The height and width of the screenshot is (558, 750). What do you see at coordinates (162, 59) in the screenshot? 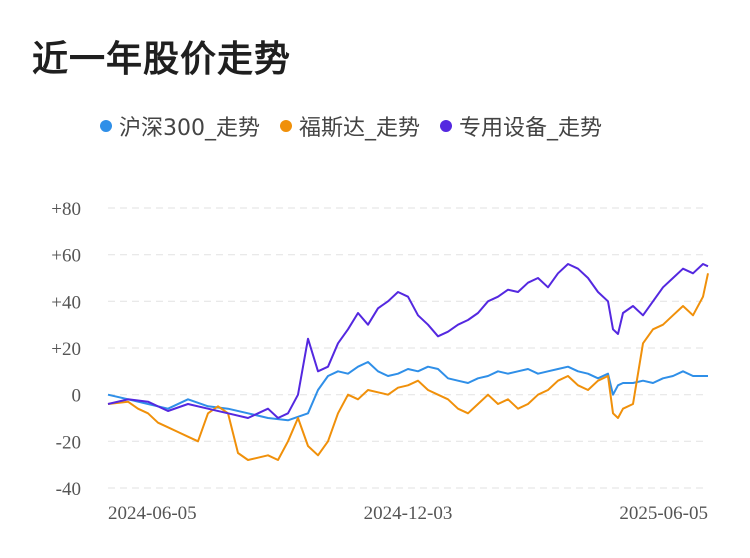
I see `chart-title: 近一年股价走势` at bounding box center [162, 59].